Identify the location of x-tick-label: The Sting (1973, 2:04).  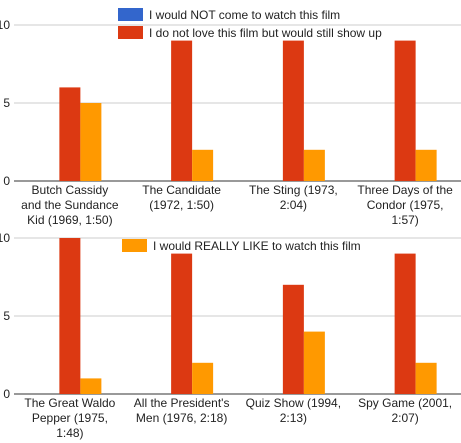
(293, 197).